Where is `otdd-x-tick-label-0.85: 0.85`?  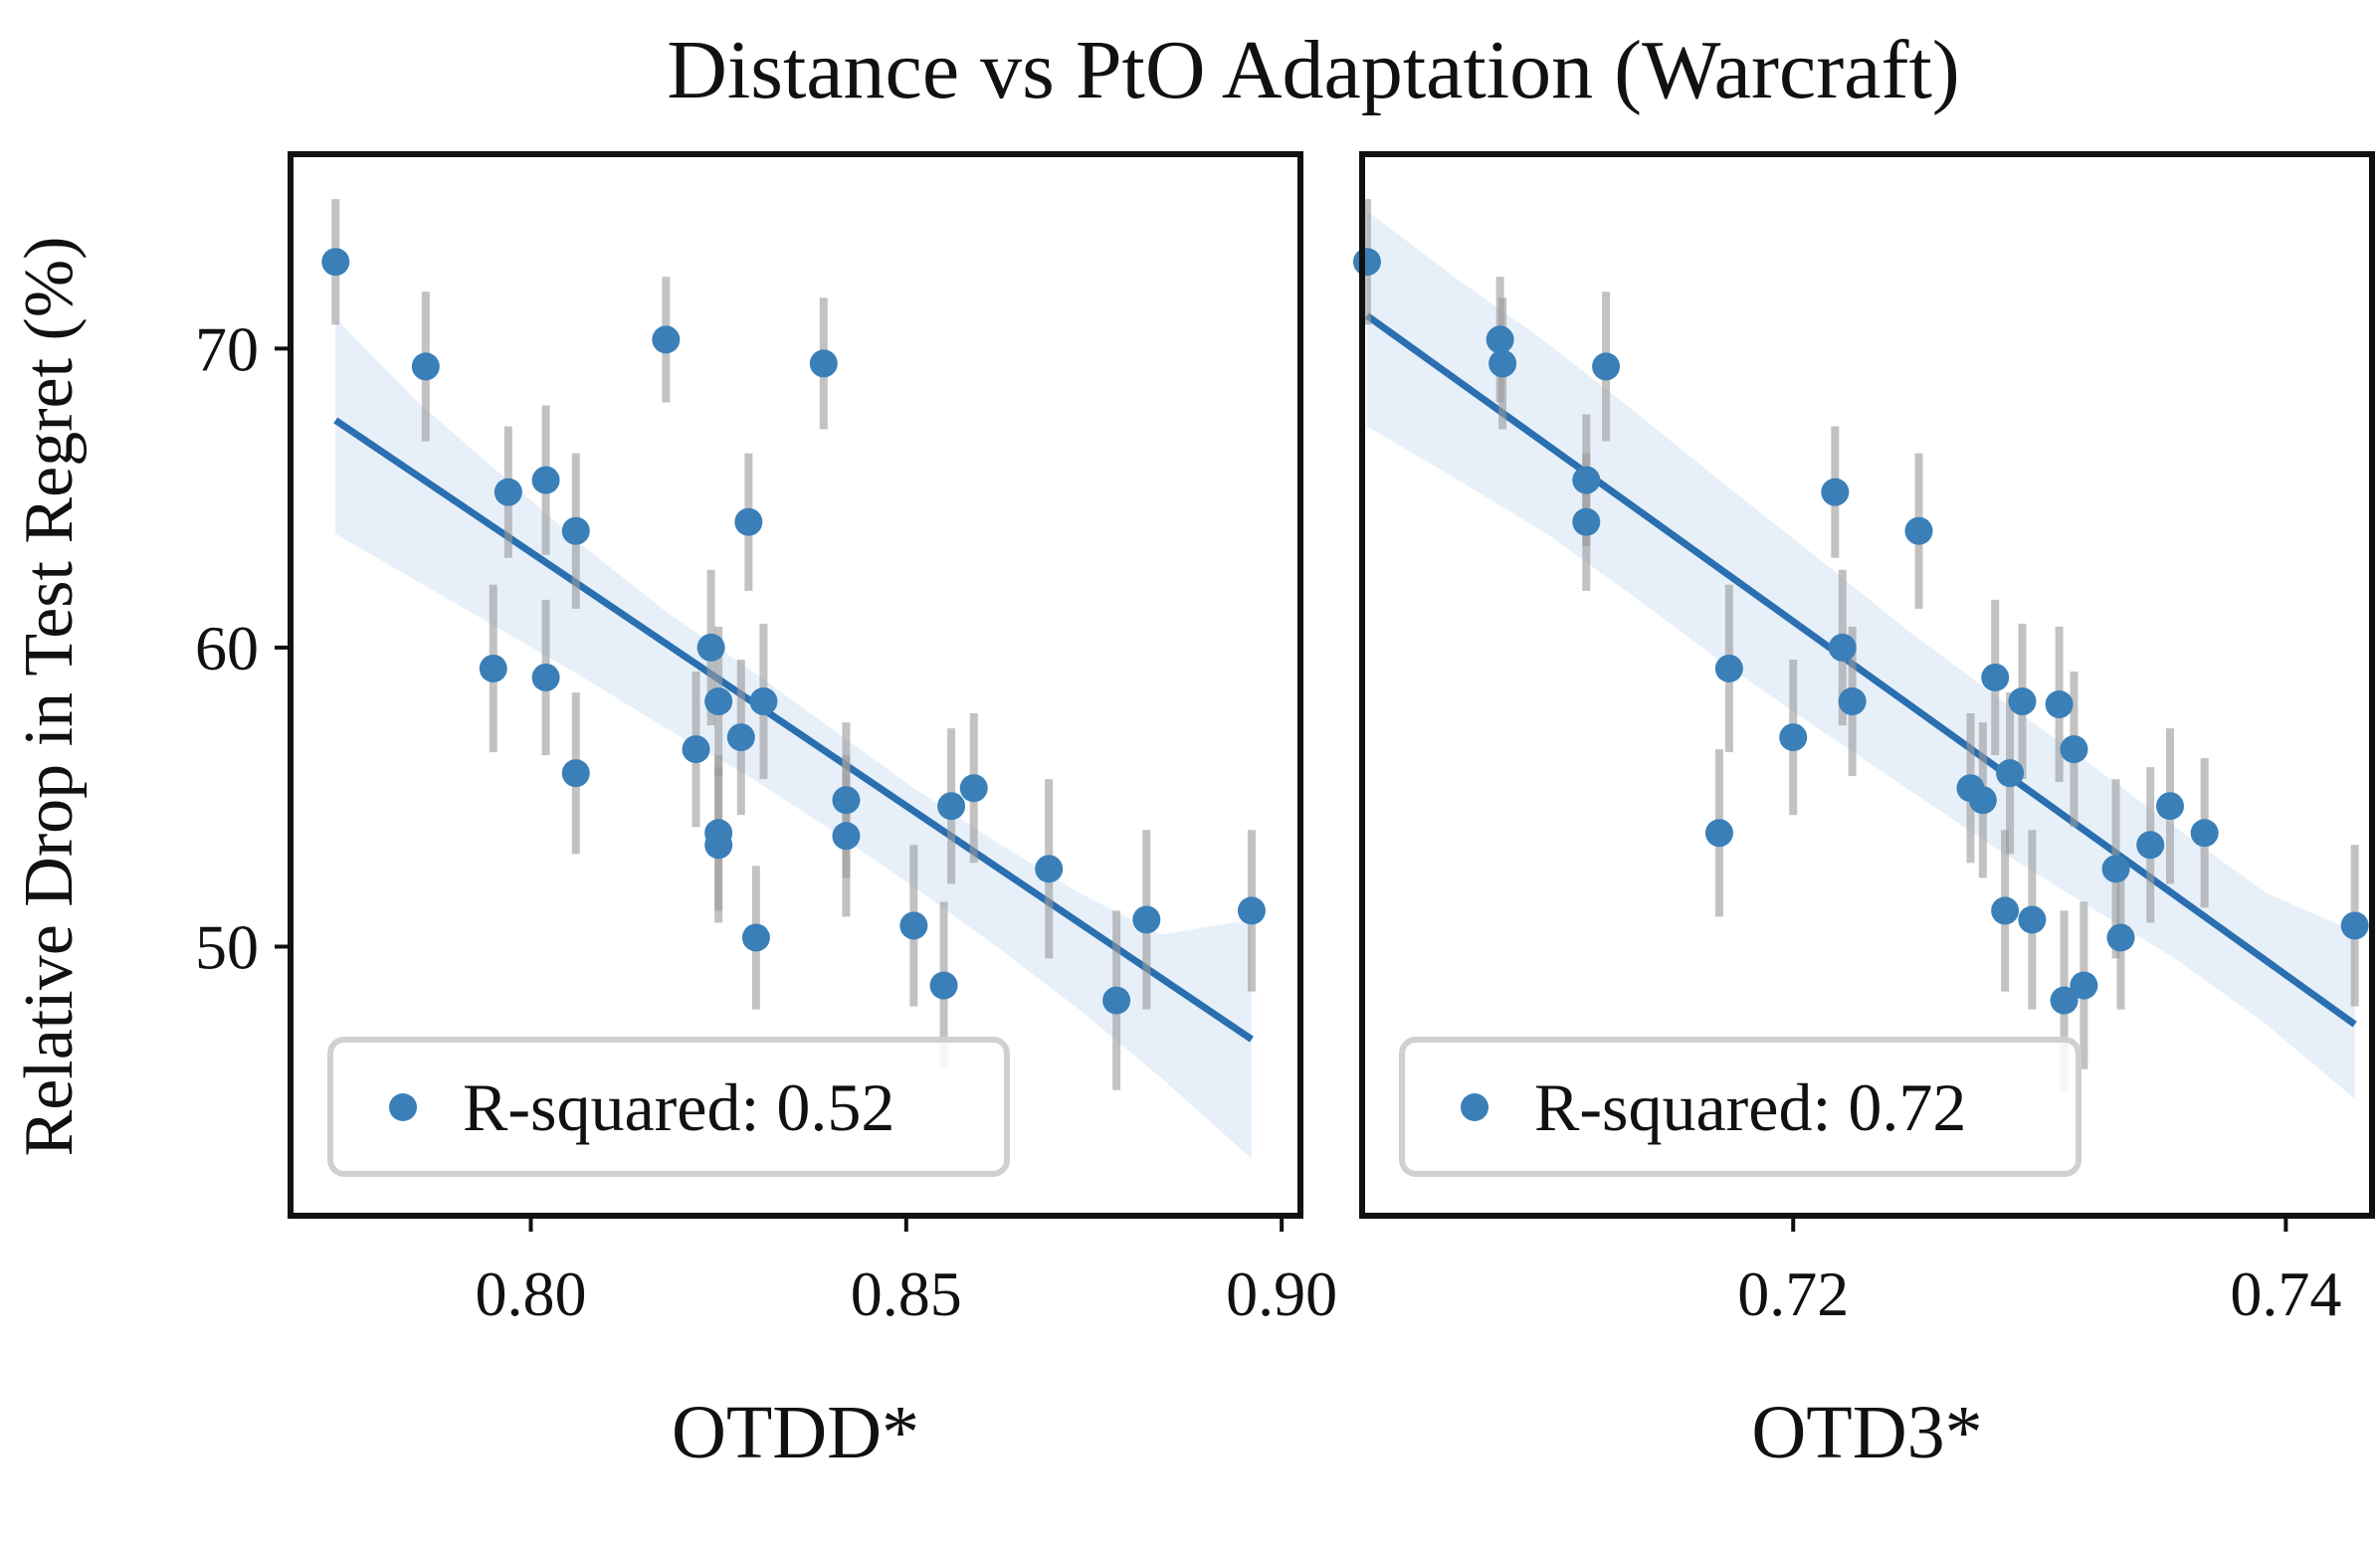 otdd-x-tick-label-0.85: 0.85 is located at coordinates (906, 1293).